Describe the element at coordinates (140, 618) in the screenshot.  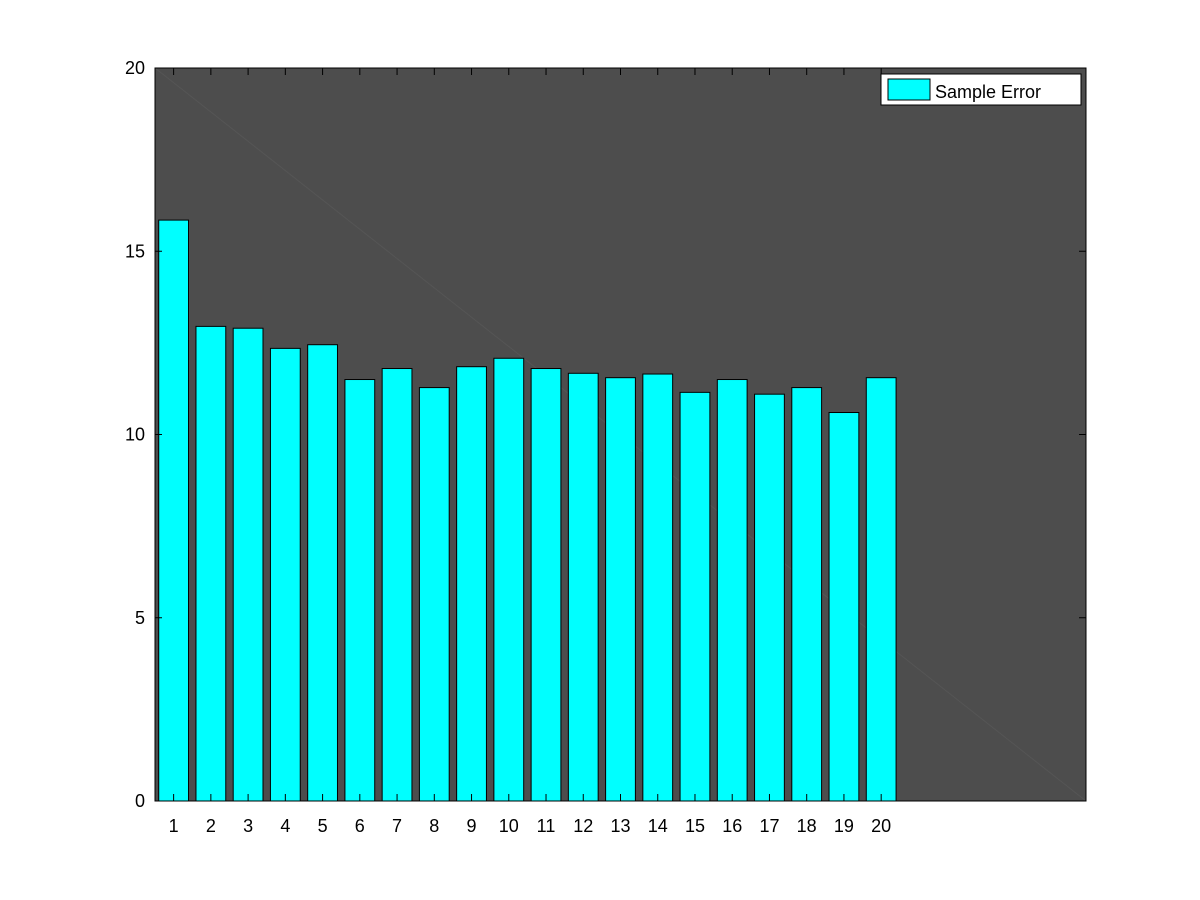
I see `y-tick-label: 5` at that location.